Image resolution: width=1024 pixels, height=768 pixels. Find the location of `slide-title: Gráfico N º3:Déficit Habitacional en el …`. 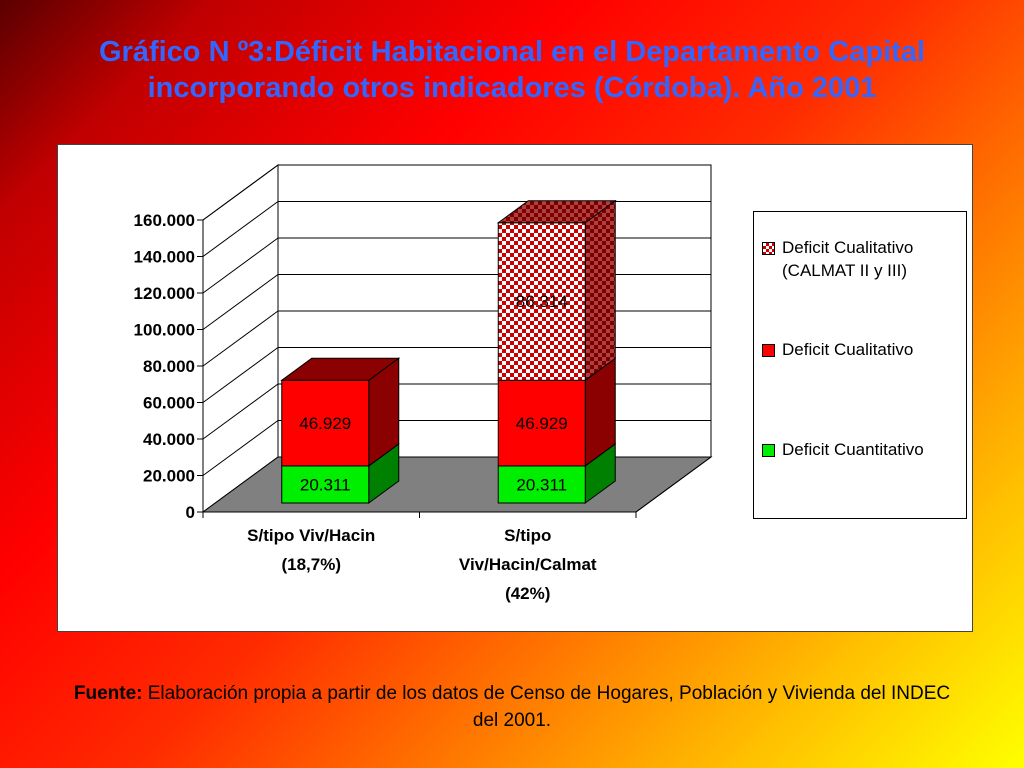

slide-title: Gráfico N º3:Déficit Habitacional en el … is located at coordinates (511, 70).